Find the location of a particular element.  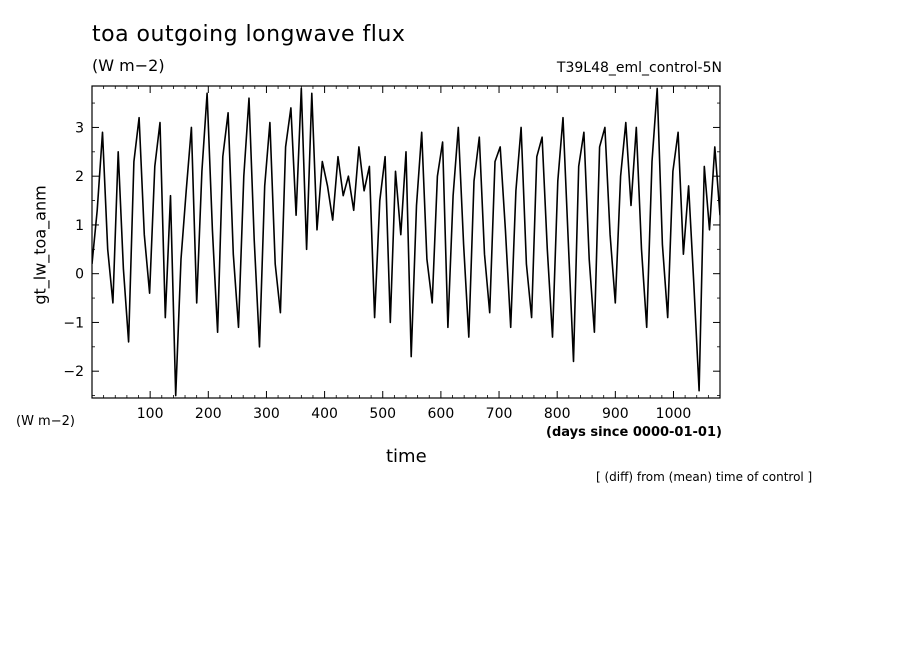

x-tick-label: 300 is located at coordinates (266, 414).